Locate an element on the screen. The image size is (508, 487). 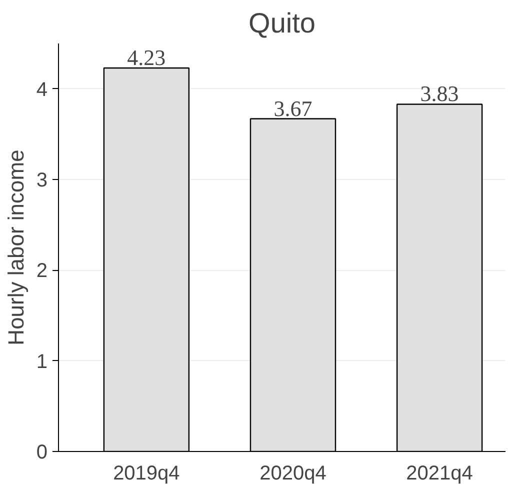
data-label: 3.67 is located at coordinates (293, 108).